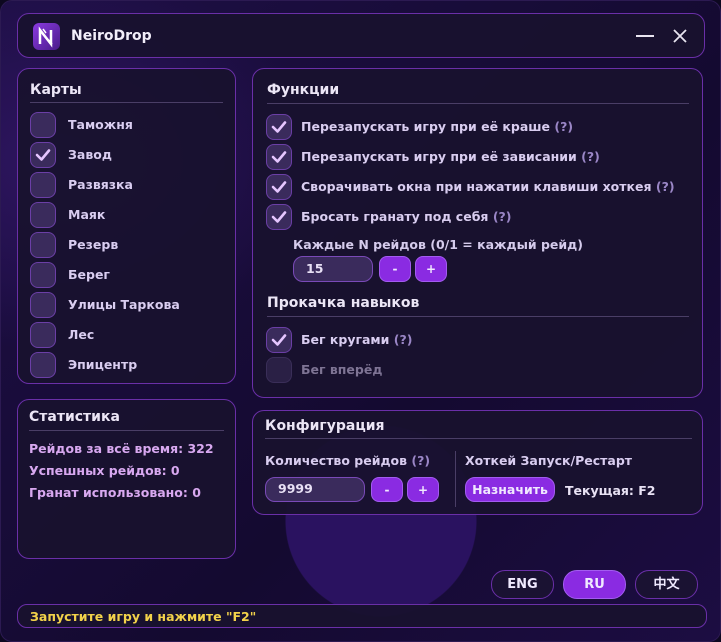 The image size is (721, 642). I want to click on map-item-label: Эпицентр, so click(103, 364).